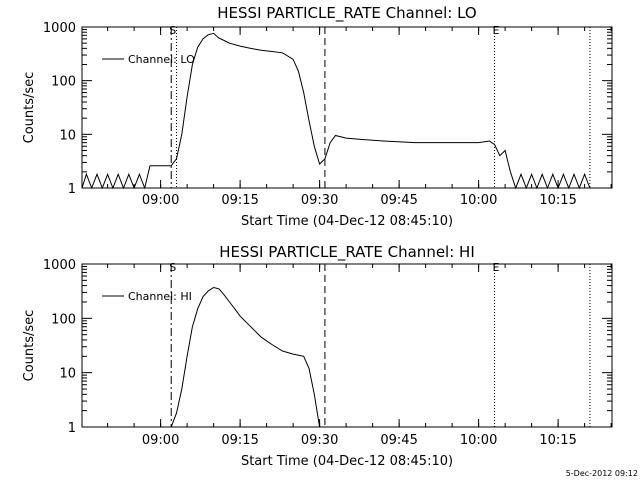  I want to click on chart-title: HESSI PARTICLE_RATE Channel: LO, so click(346, 13).